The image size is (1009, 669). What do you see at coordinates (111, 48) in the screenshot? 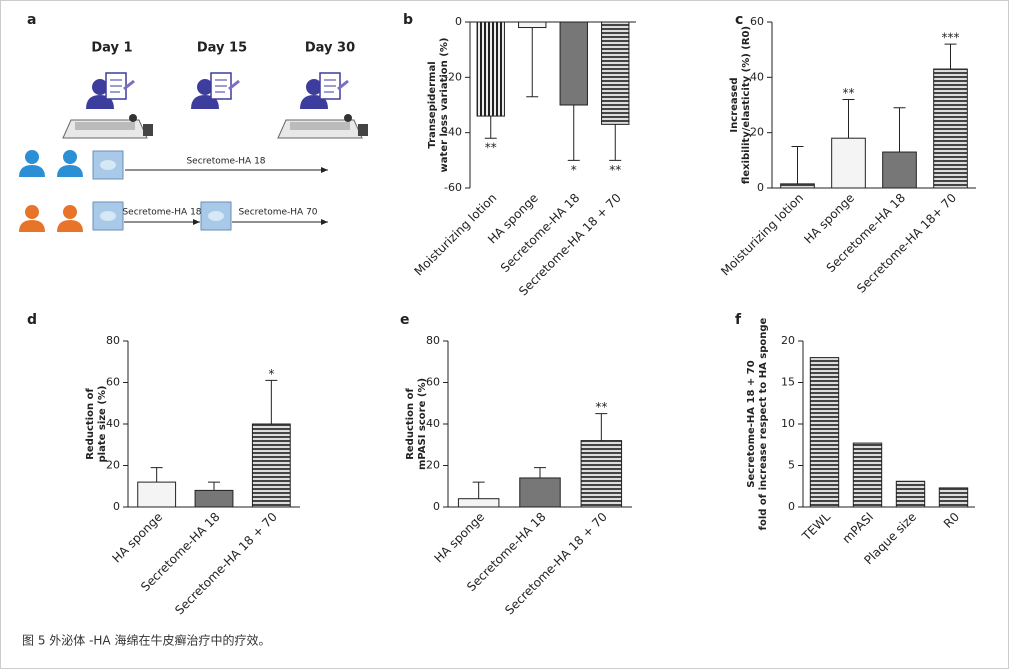
I see `day-label: Day 1` at bounding box center [111, 48].